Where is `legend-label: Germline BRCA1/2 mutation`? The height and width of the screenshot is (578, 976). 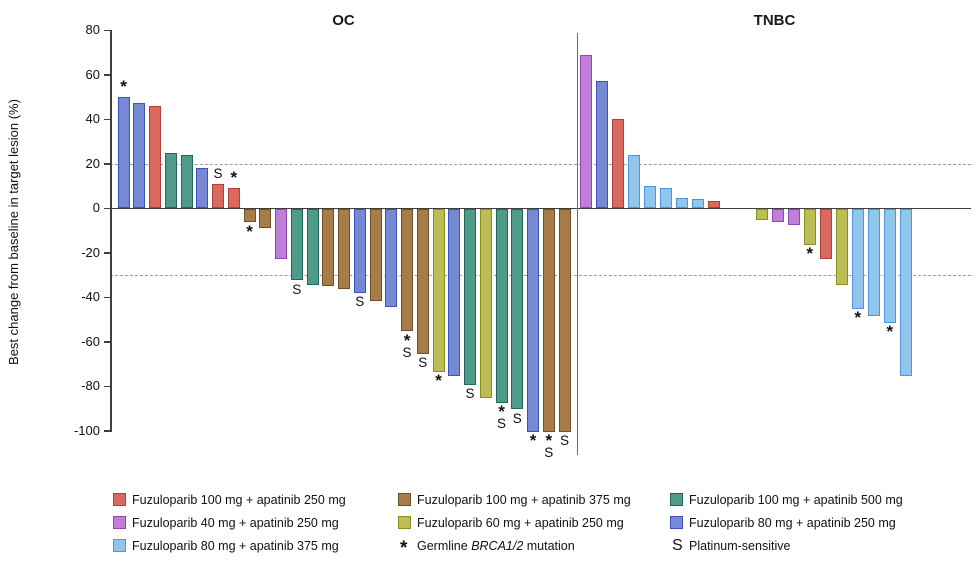 legend-label: Germline BRCA1/2 mutation is located at coordinates (496, 546).